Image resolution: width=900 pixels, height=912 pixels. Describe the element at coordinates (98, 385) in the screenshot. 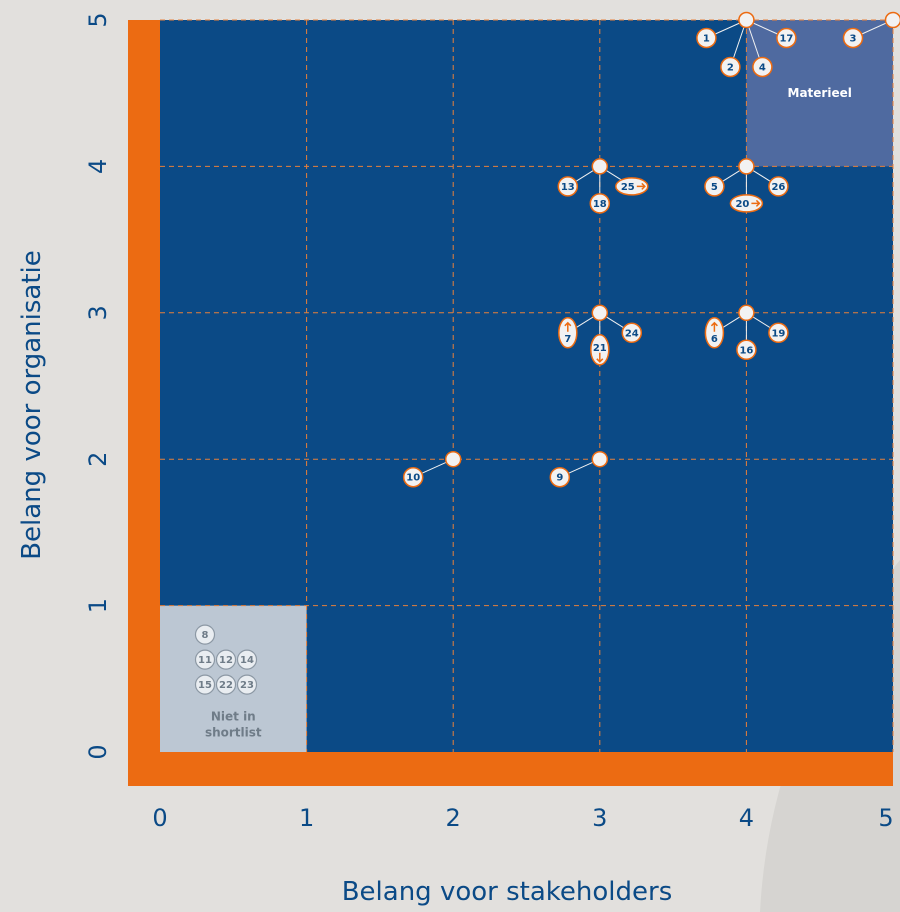

I see `y-axis-ticks: 0 1 2 3 4 5` at that location.